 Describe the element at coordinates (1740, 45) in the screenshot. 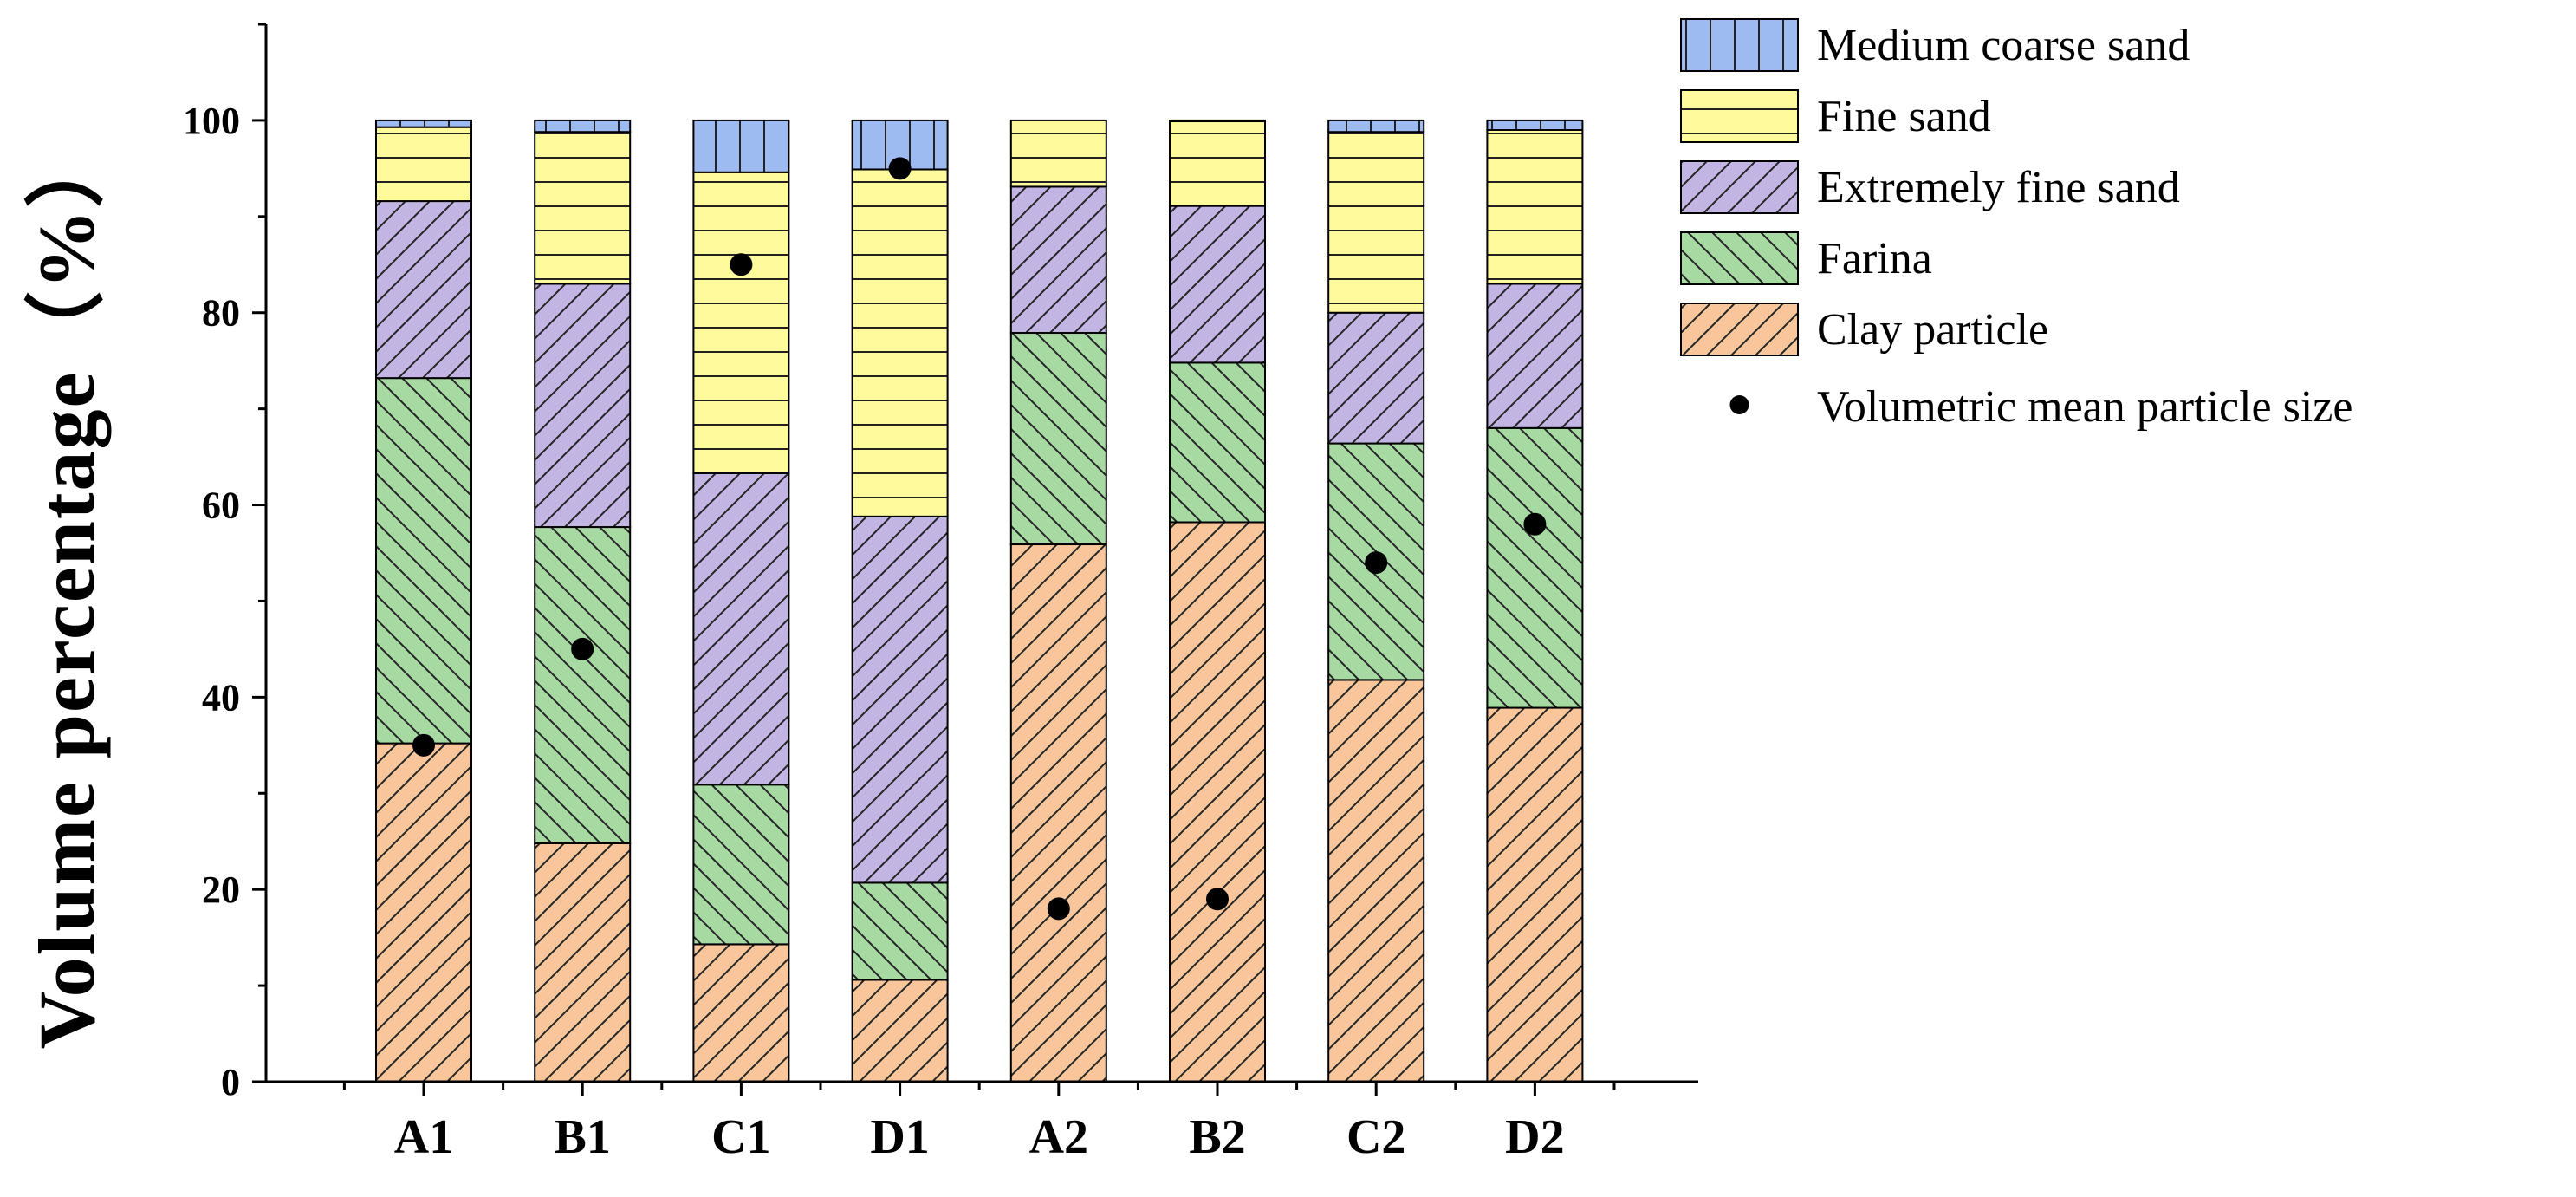

I see `legend-swatch-medium-coarse-sand` at that location.